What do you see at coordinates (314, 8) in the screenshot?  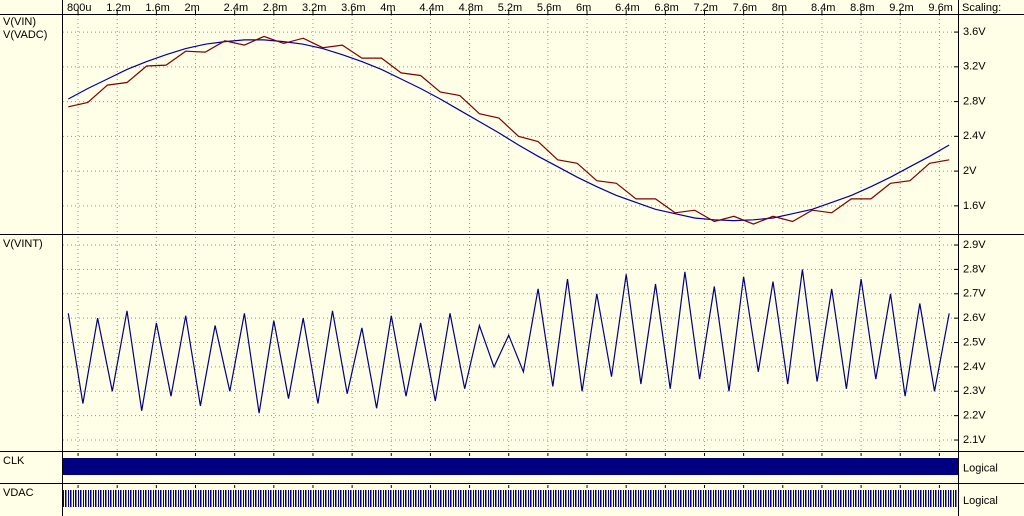 I see `x-tick-label: 3.2m` at bounding box center [314, 8].